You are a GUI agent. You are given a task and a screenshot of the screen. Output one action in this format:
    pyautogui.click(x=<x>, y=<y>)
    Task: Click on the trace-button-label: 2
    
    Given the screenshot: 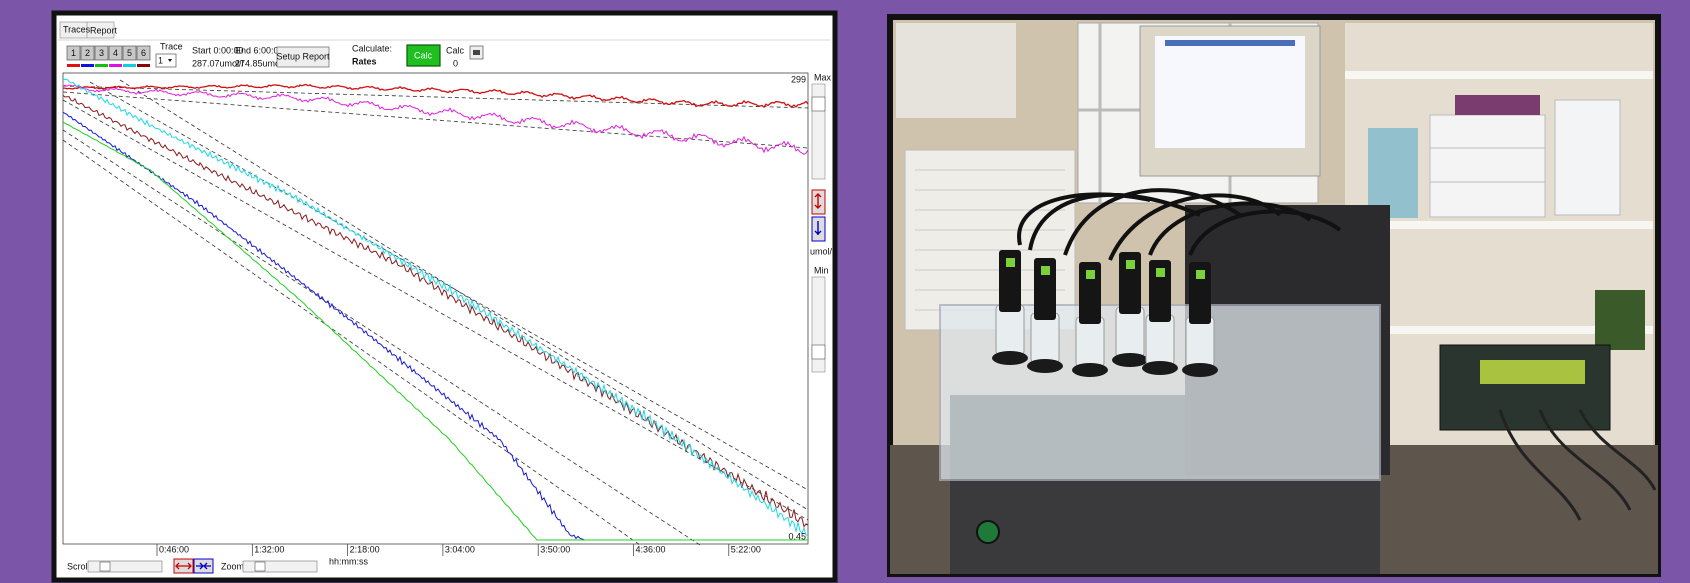 What is the action you would take?
    pyautogui.click(x=87, y=53)
    